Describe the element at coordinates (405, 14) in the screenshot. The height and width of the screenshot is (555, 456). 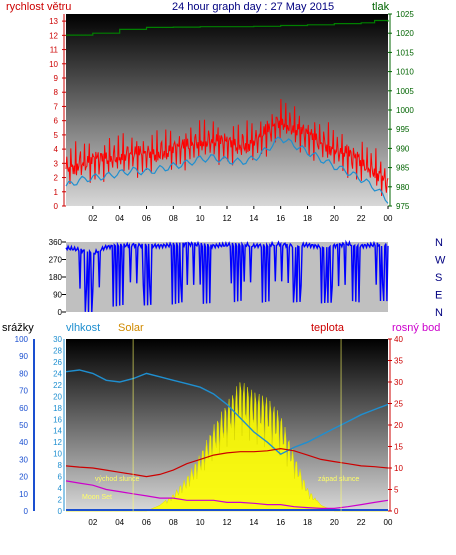
I see `pressure-right-tick-label: 1025` at that location.